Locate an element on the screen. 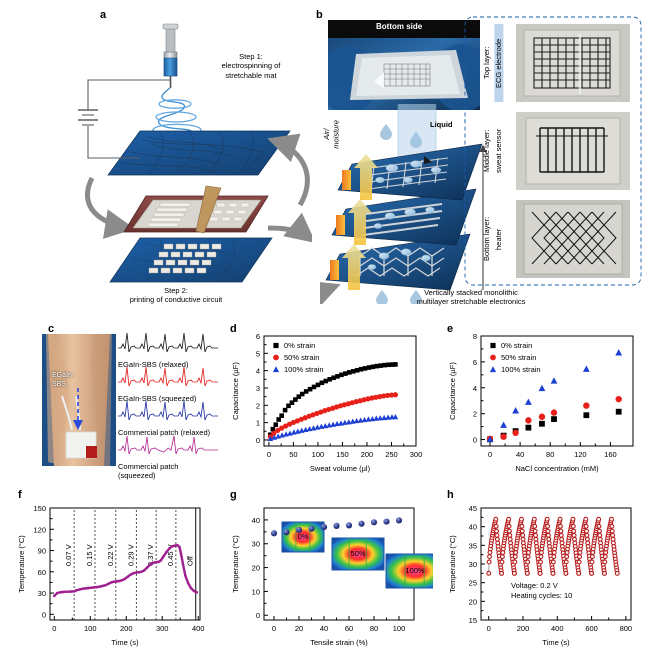 Image resolution: width=650 pixels, height=661 pixels. caption-line2: multilayer stretchable electronics is located at coordinates (471, 302).